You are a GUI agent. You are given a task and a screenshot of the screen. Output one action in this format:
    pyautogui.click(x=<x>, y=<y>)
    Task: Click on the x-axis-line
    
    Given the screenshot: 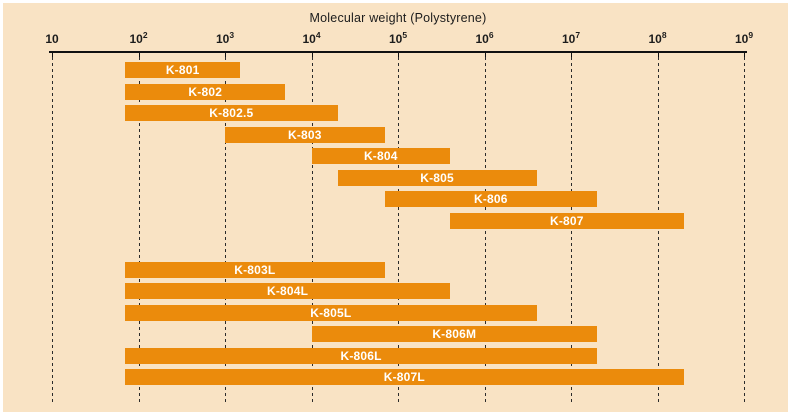 What is the action you would take?
    pyautogui.click(x=398, y=52)
    